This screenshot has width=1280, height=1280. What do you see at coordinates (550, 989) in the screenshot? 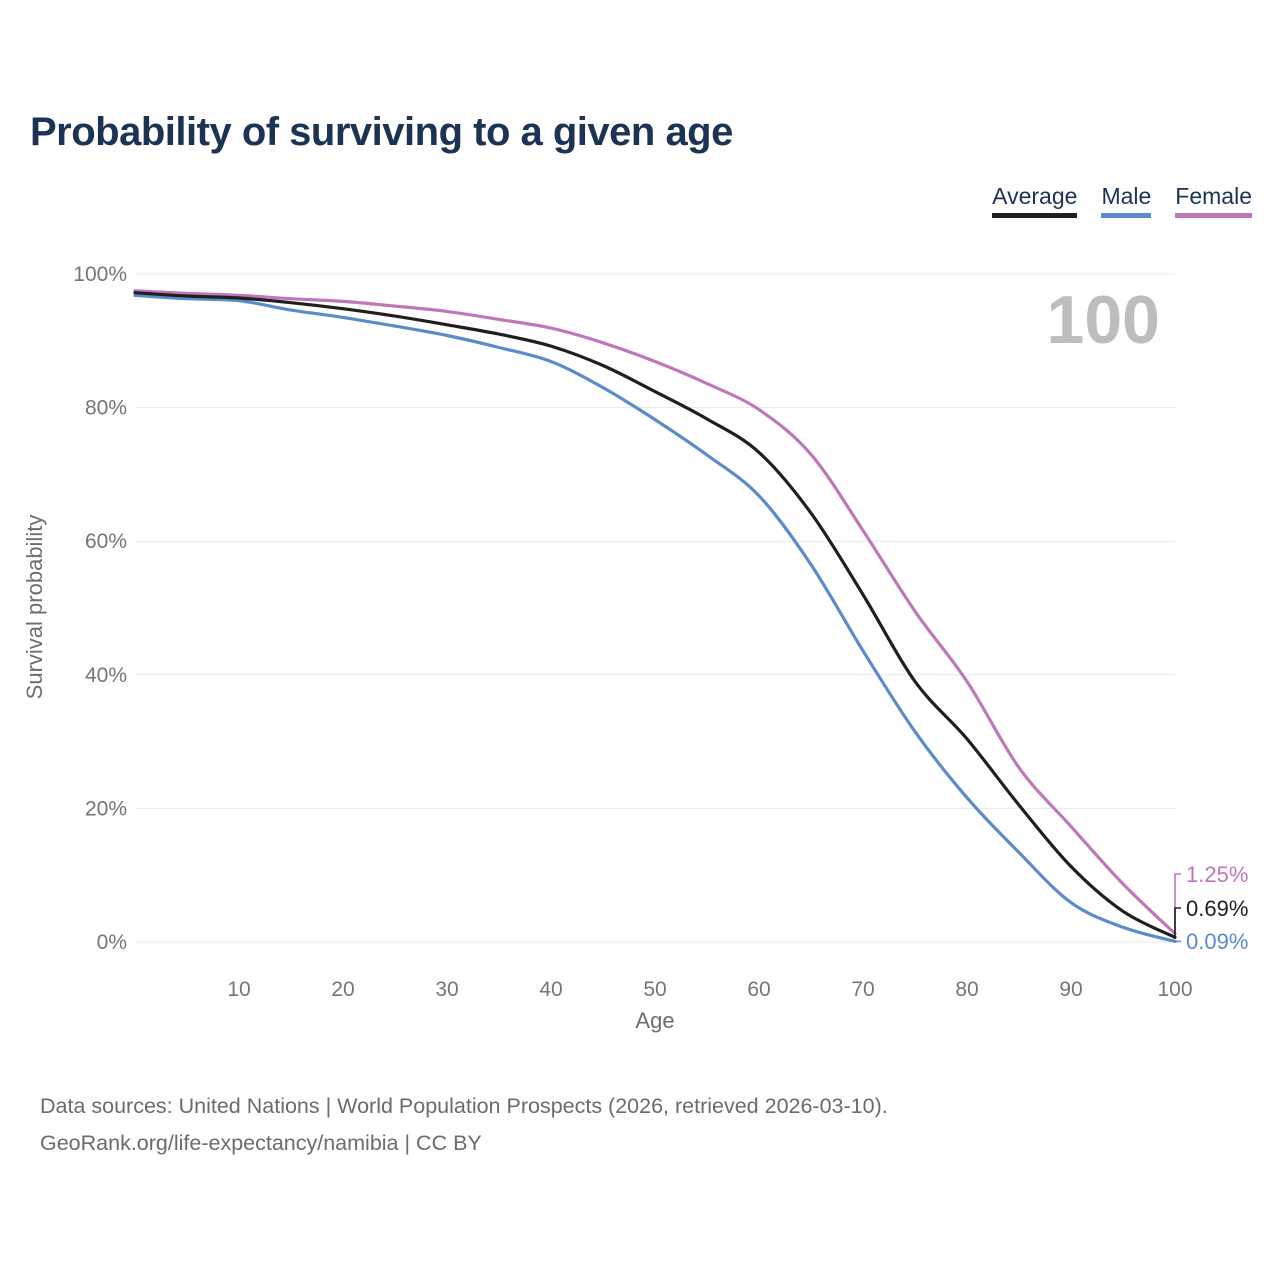
I see `x-tick-label-40: 40` at bounding box center [550, 989].